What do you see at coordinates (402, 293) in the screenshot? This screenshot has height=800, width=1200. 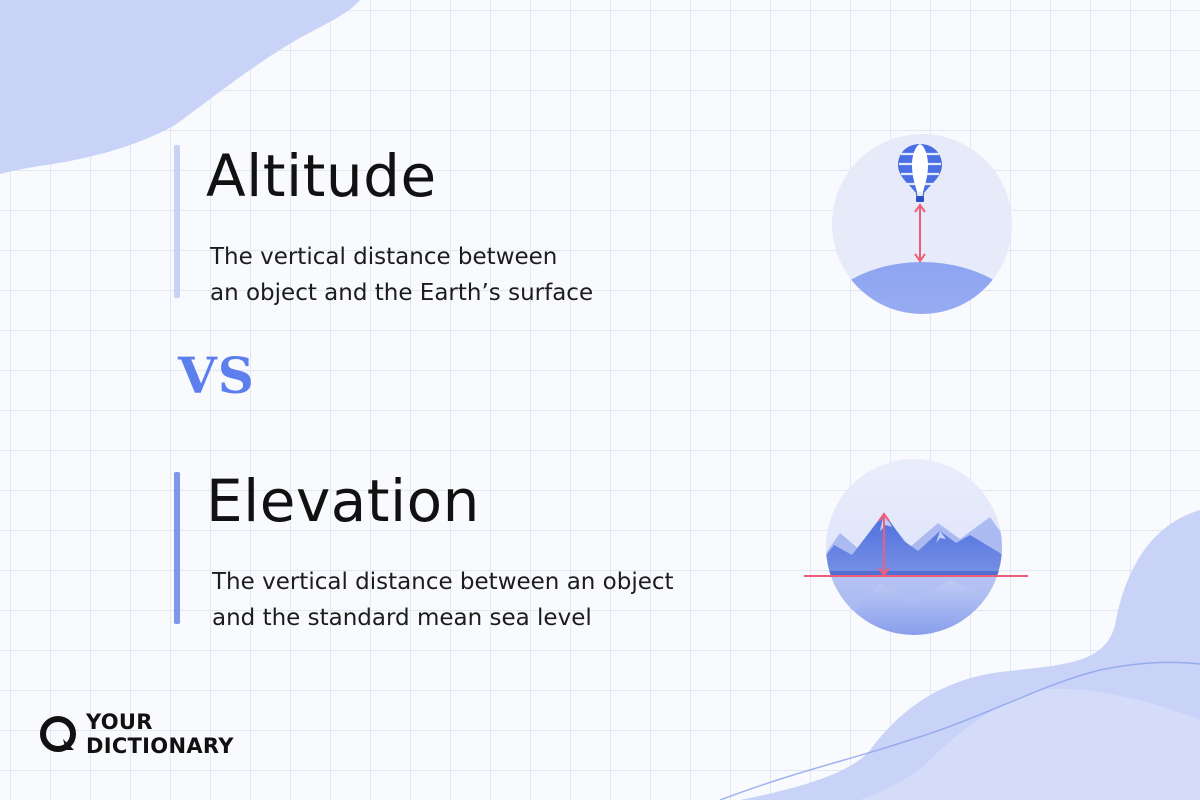 I see `altitude-definition-line-2: an object and the Earth’s surface` at bounding box center [402, 293].